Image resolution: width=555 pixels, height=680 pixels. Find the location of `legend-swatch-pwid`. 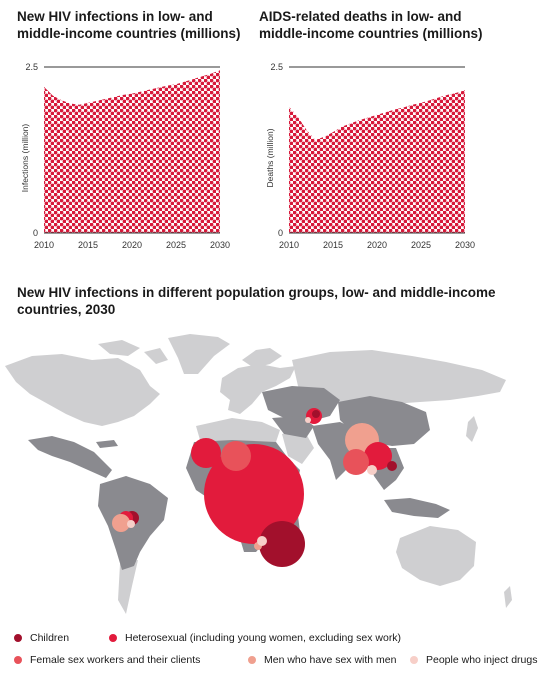

legend-swatch-pwid is located at coordinates (414, 660).